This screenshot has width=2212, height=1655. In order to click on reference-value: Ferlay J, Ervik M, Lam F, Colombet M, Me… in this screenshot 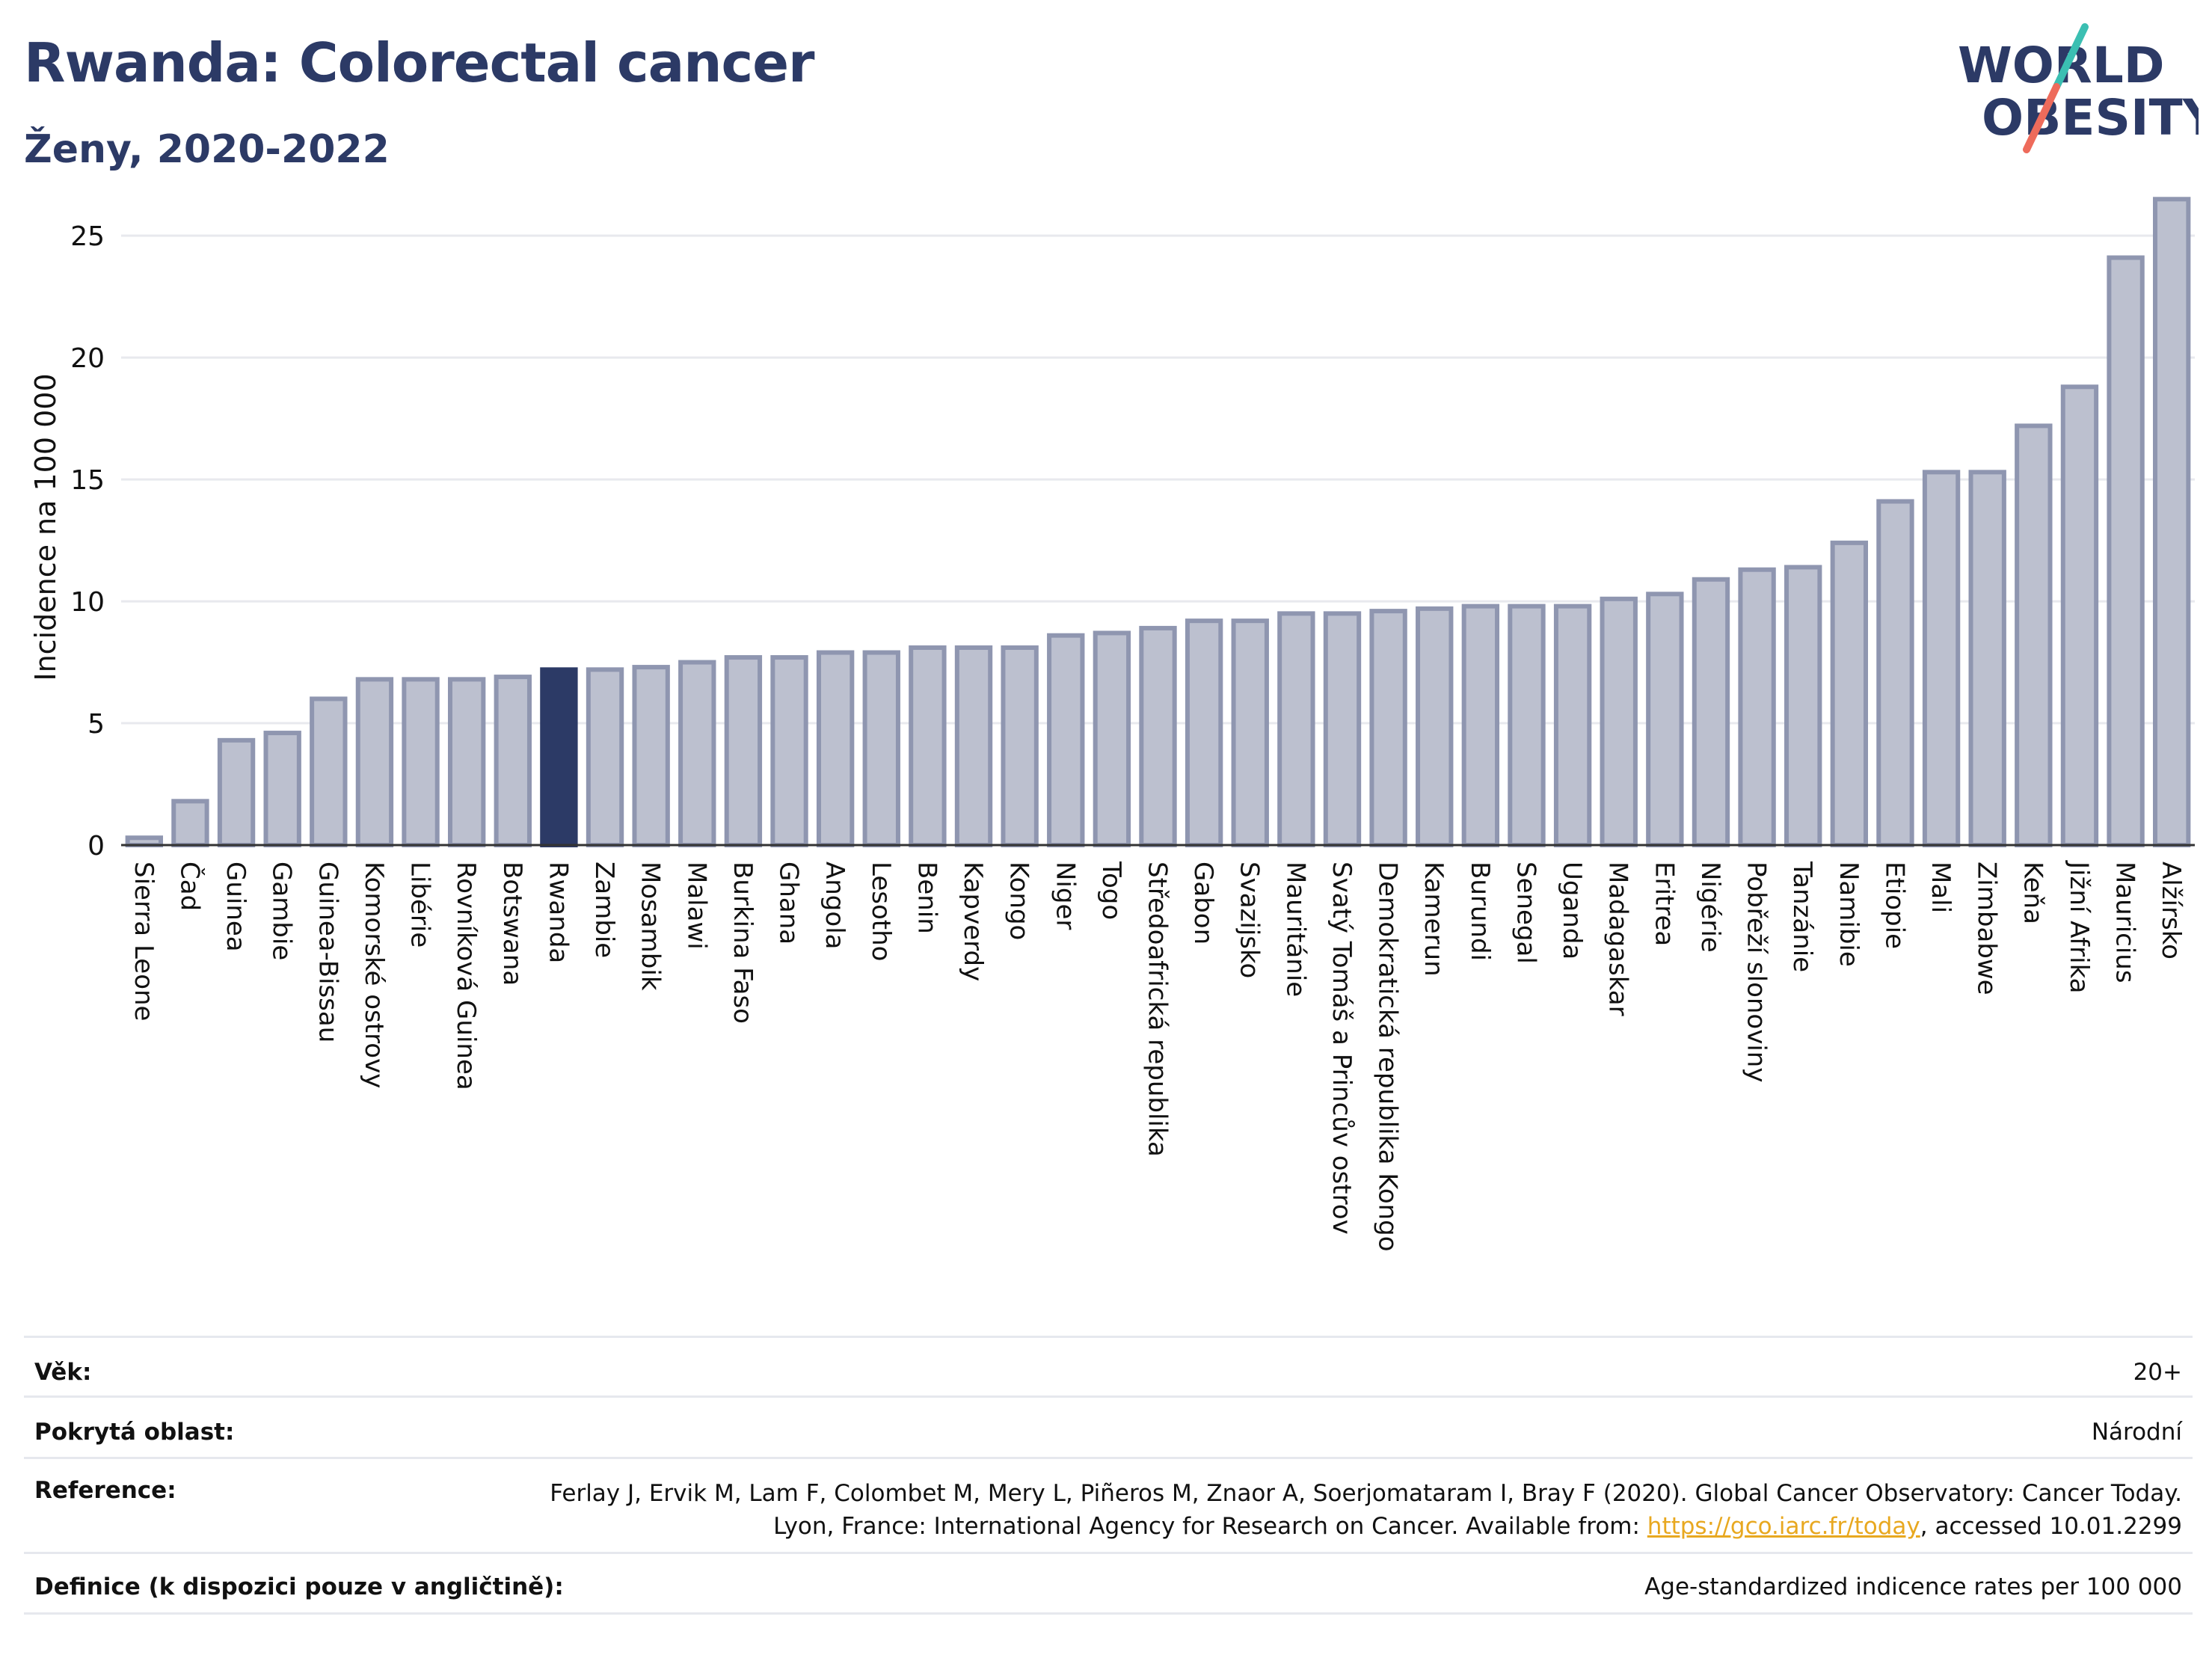, I will do `click(1365, 1510)`.